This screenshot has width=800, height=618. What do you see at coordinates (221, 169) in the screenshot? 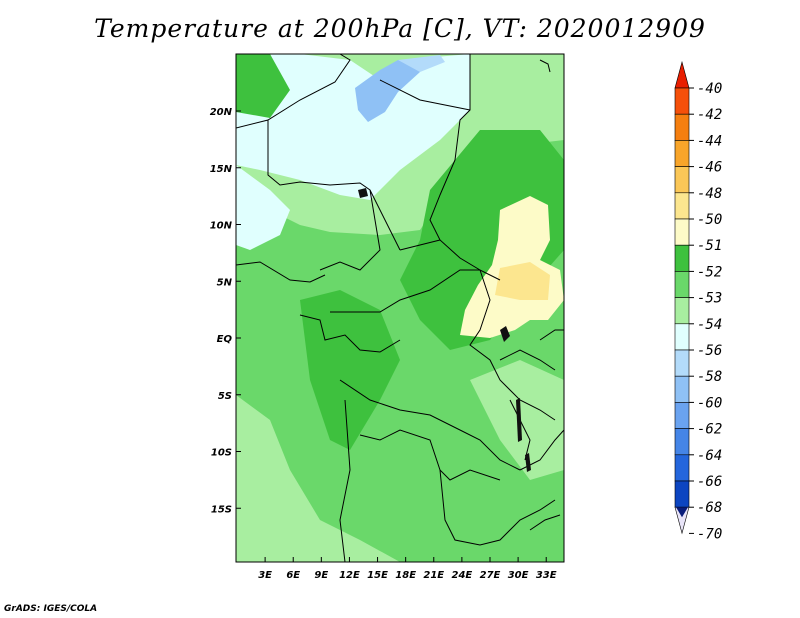
I see `y-tick-label: 15N` at bounding box center [221, 169].